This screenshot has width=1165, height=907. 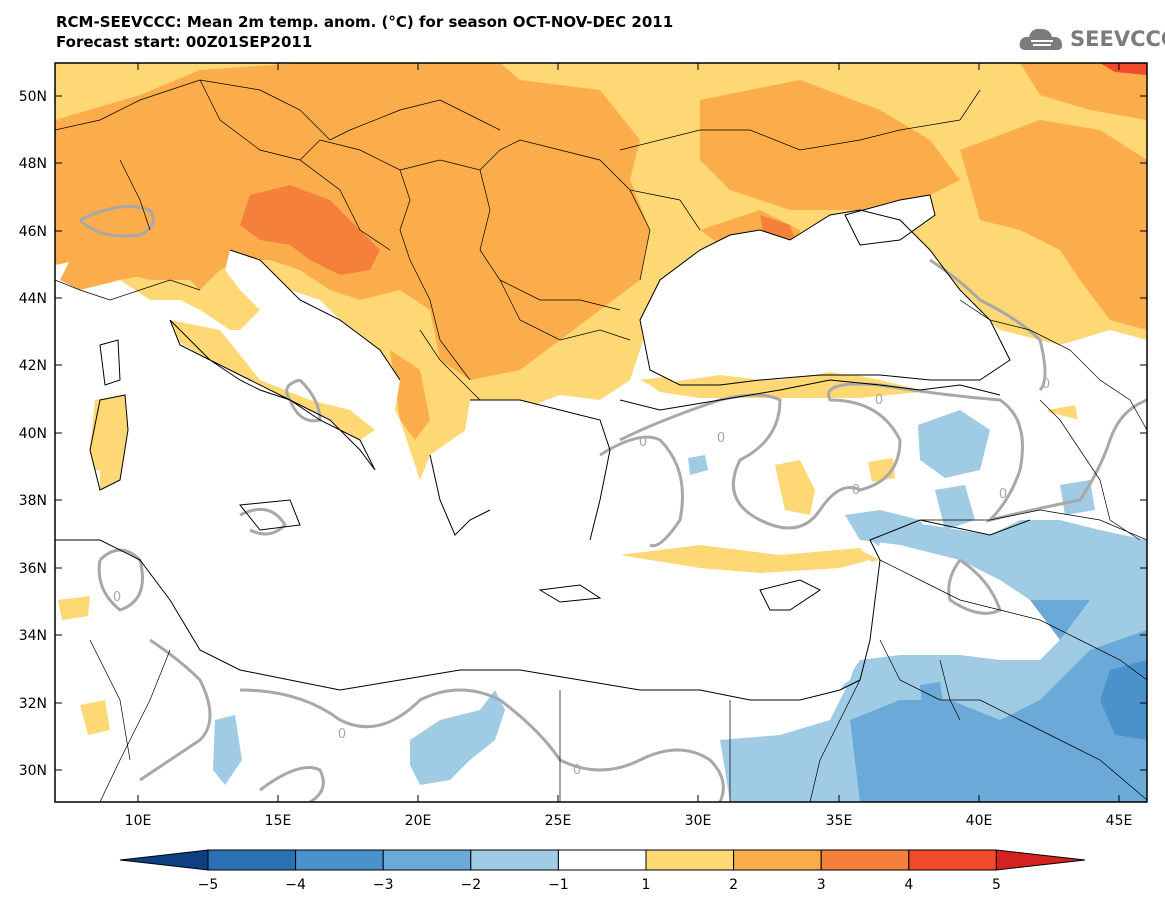 I want to click on anomaly-2-3-russia, so click(x=1053, y=225).